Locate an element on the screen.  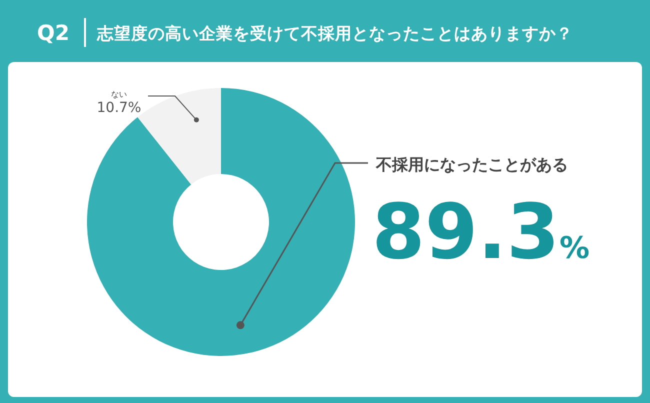
title: 志望度の高い企業を受けて不採用となったことはありますか？ is located at coordinates (335, 33).